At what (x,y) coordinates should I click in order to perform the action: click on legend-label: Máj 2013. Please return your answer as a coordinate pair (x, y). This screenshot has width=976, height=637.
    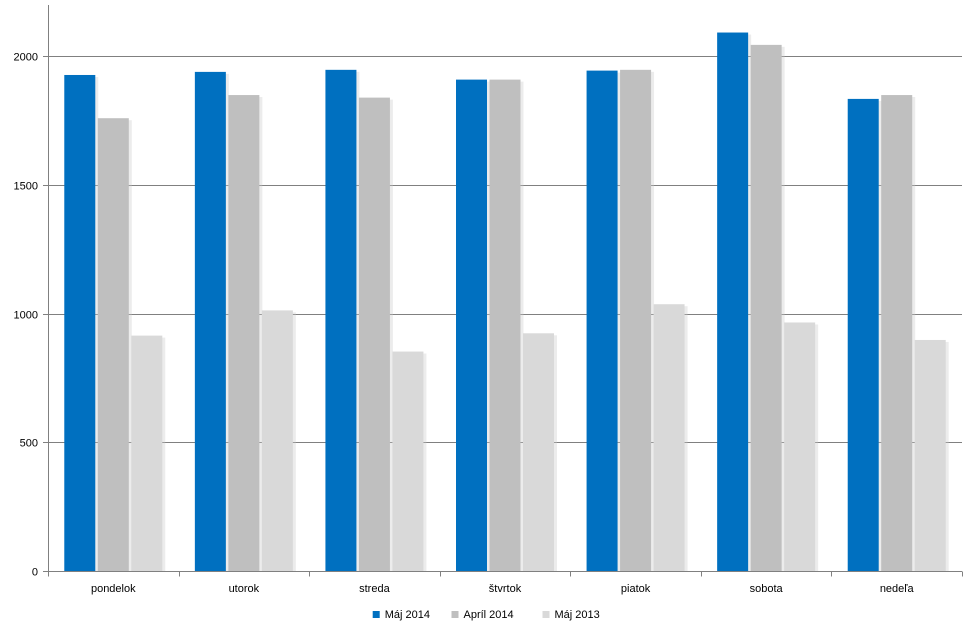
    Looking at the image, I should click on (577, 615).